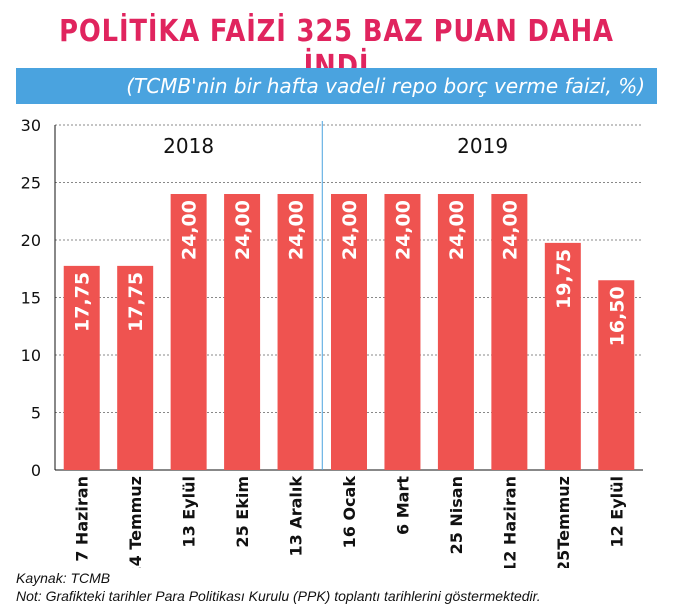  I want to click on y-tick-label: 0, so click(36, 470).